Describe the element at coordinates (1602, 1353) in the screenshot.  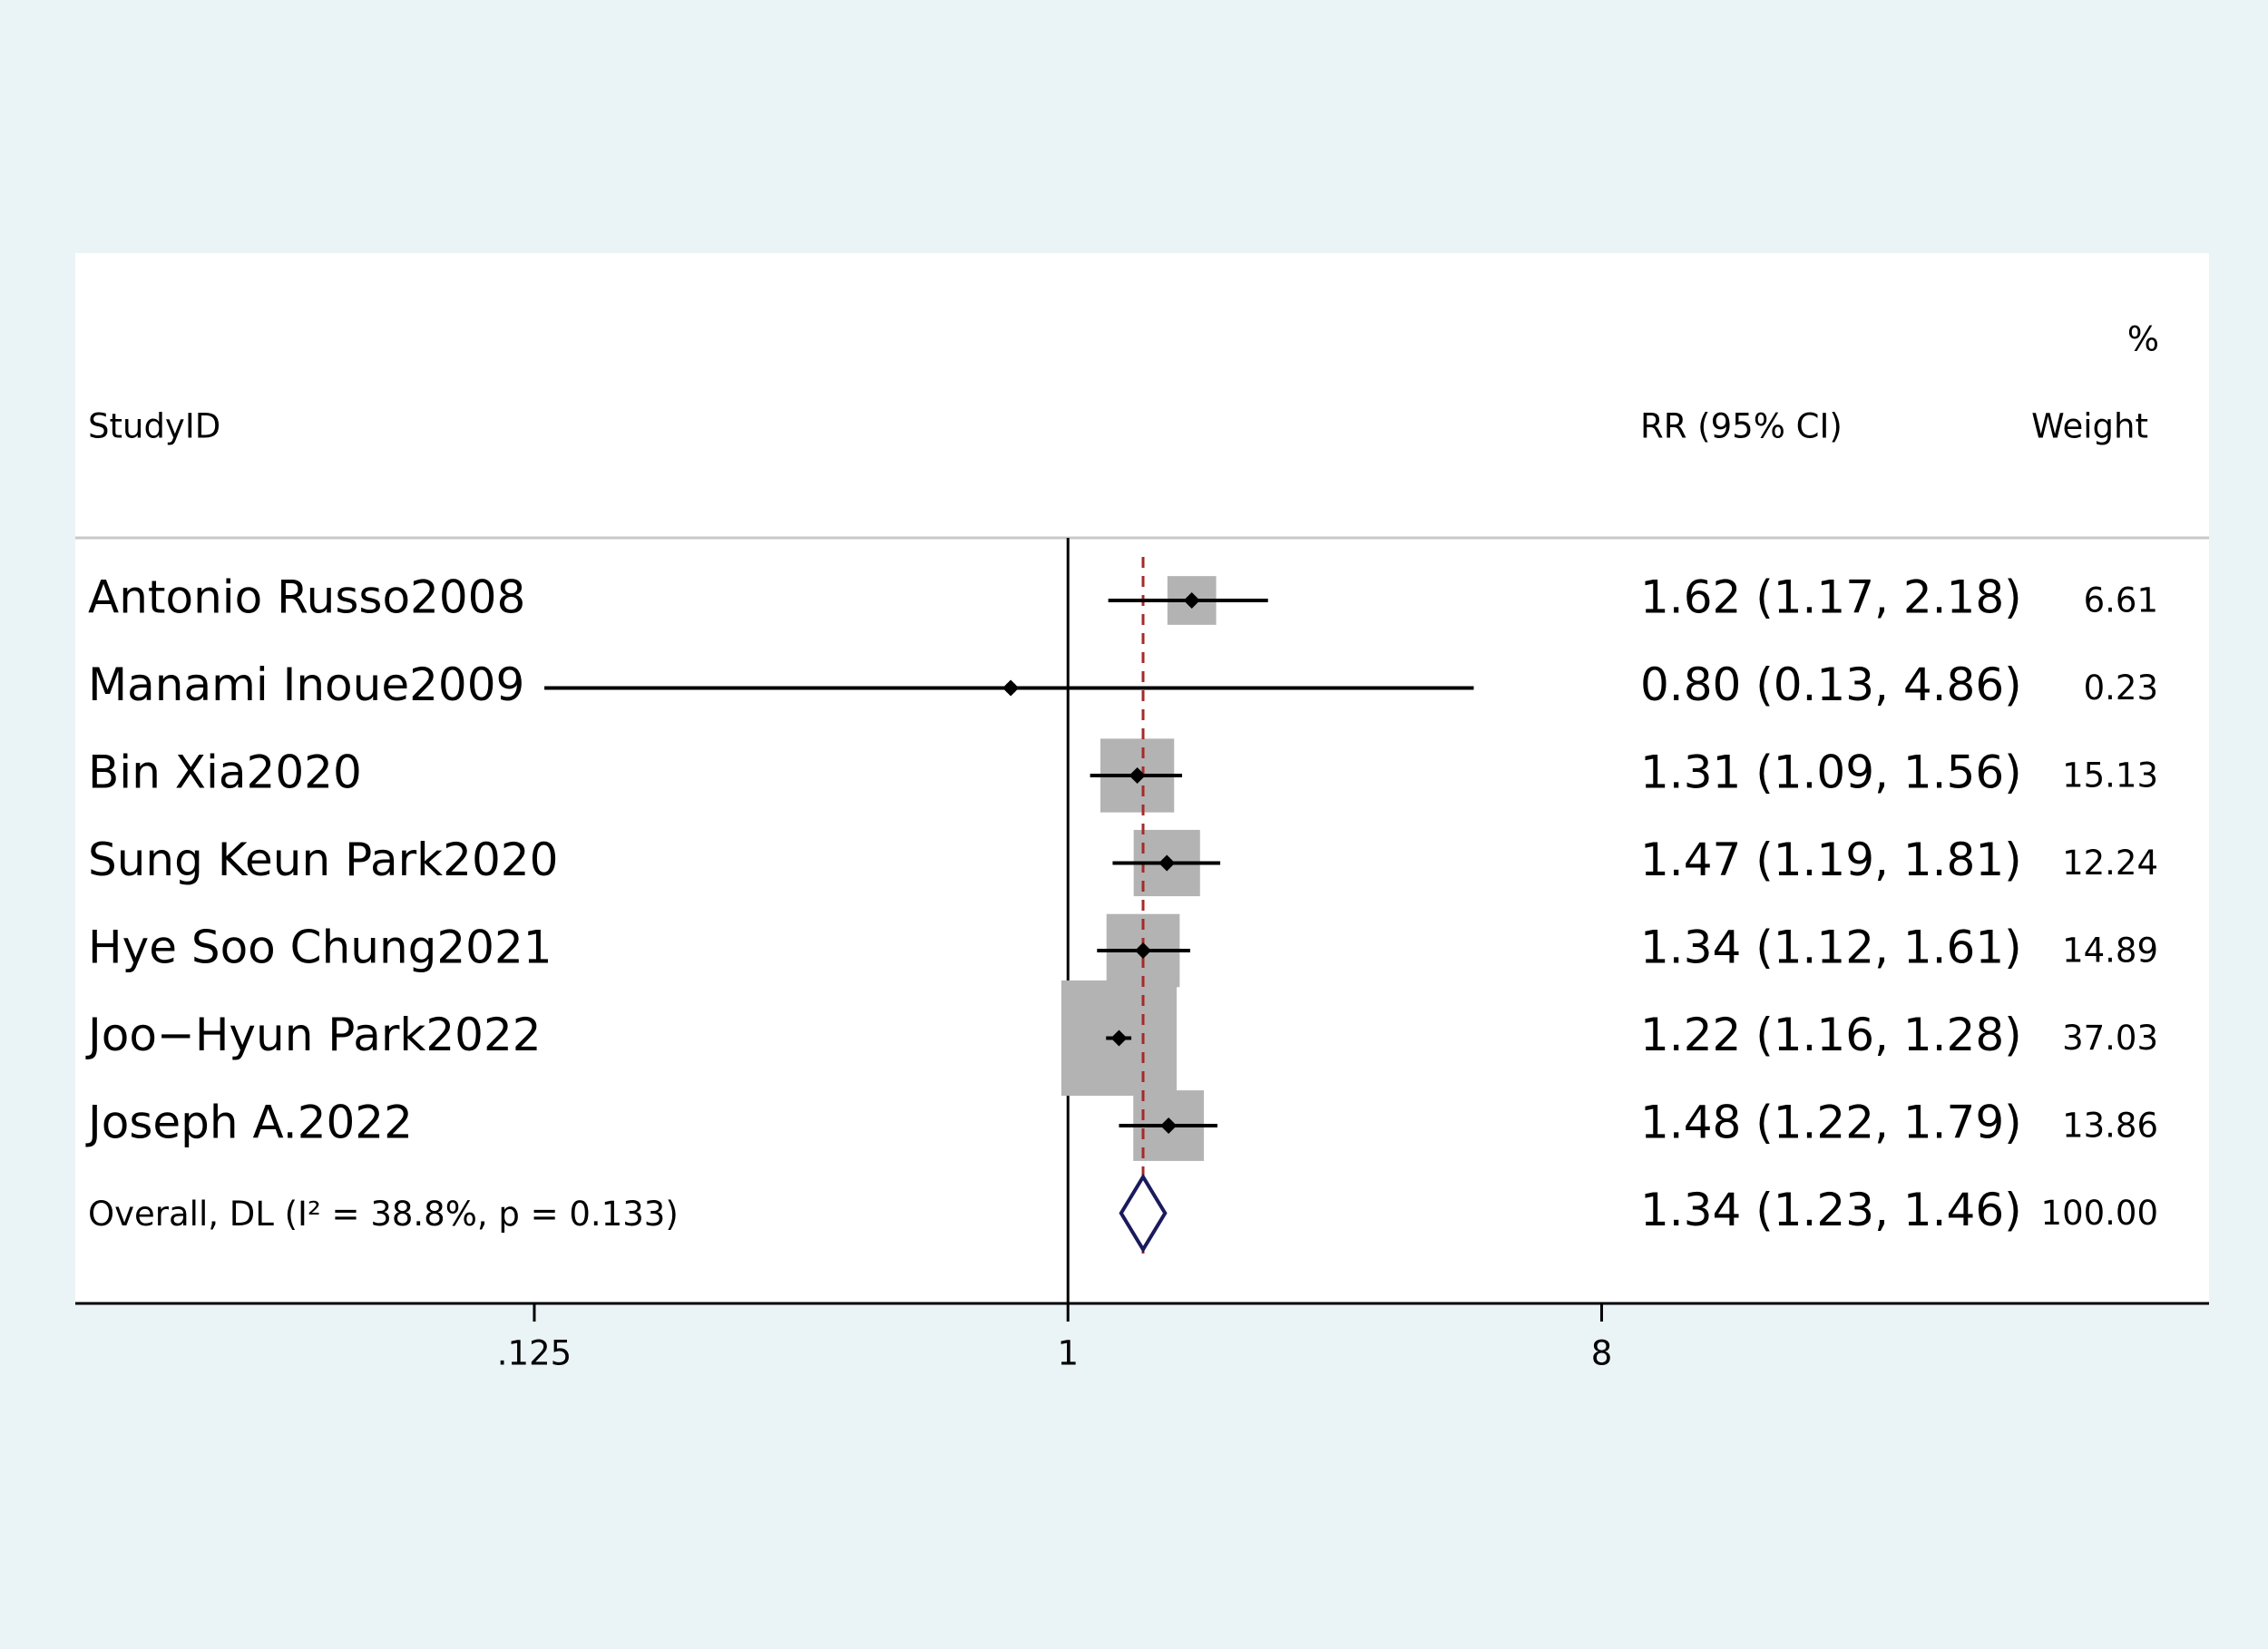
I see `x-tick-label: 8` at that location.